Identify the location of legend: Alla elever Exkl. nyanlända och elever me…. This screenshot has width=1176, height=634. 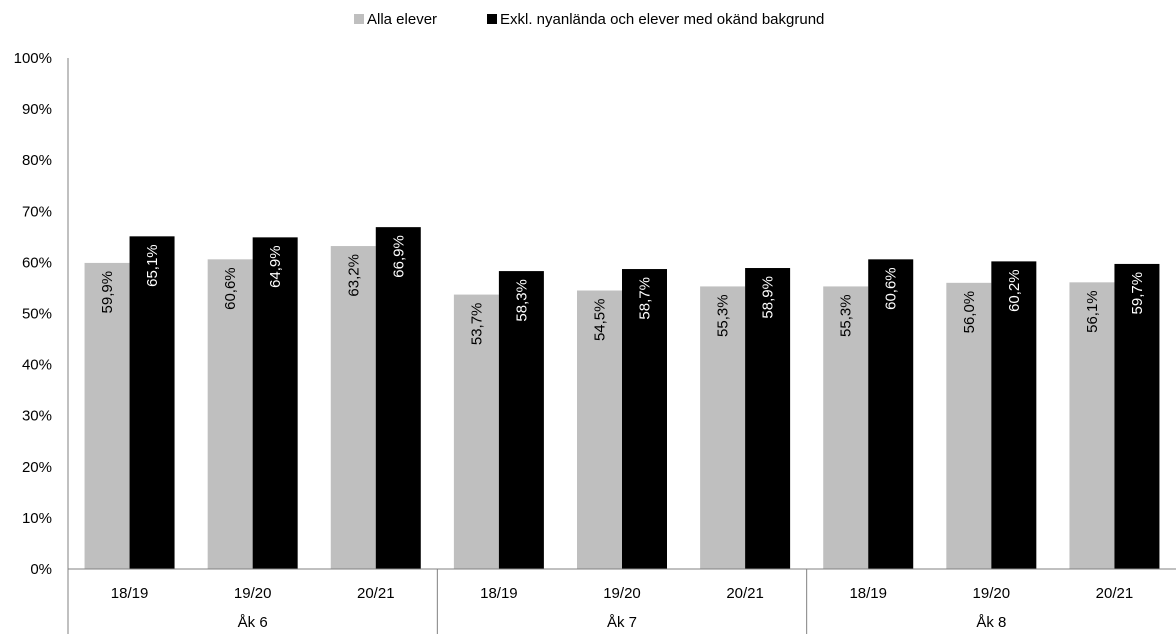
(589, 19).